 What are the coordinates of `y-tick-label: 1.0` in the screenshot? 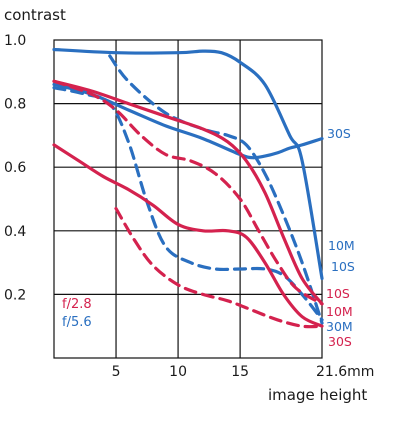 It's located at (15, 41).